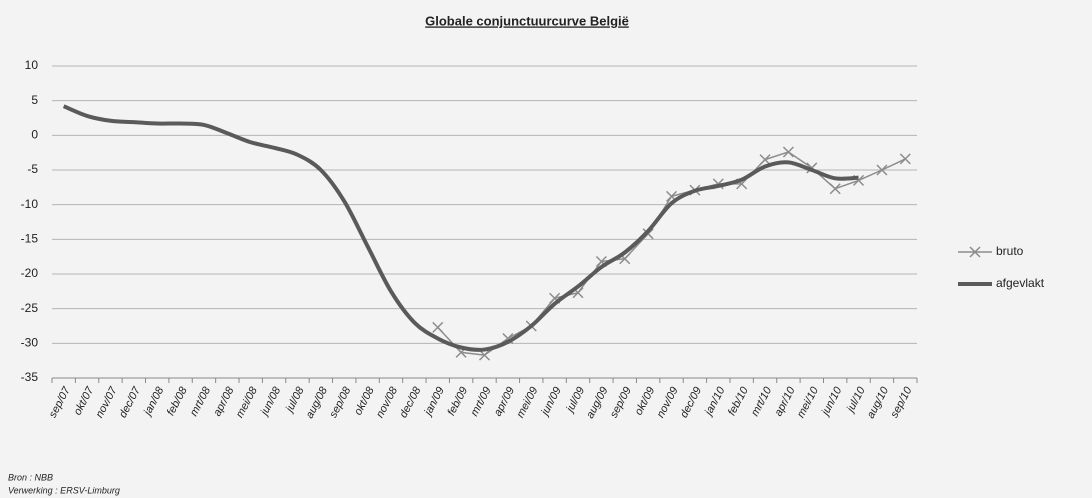 This screenshot has width=1092, height=498. What do you see at coordinates (691, 402) in the screenshot?
I see `x-tick-label: dec/09` at bounding box center [691, 402].